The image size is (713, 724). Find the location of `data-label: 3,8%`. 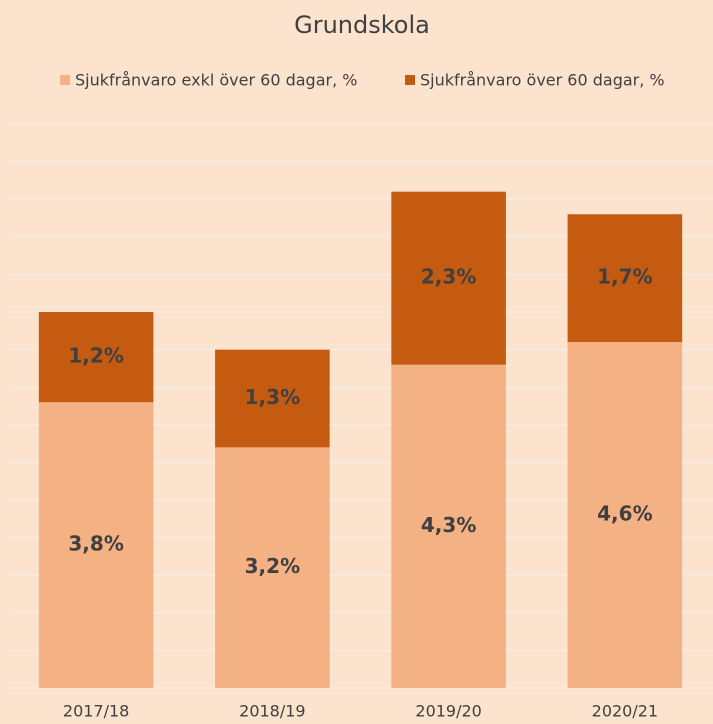

data-label: 3,8% is located at coordinates (95, 544).